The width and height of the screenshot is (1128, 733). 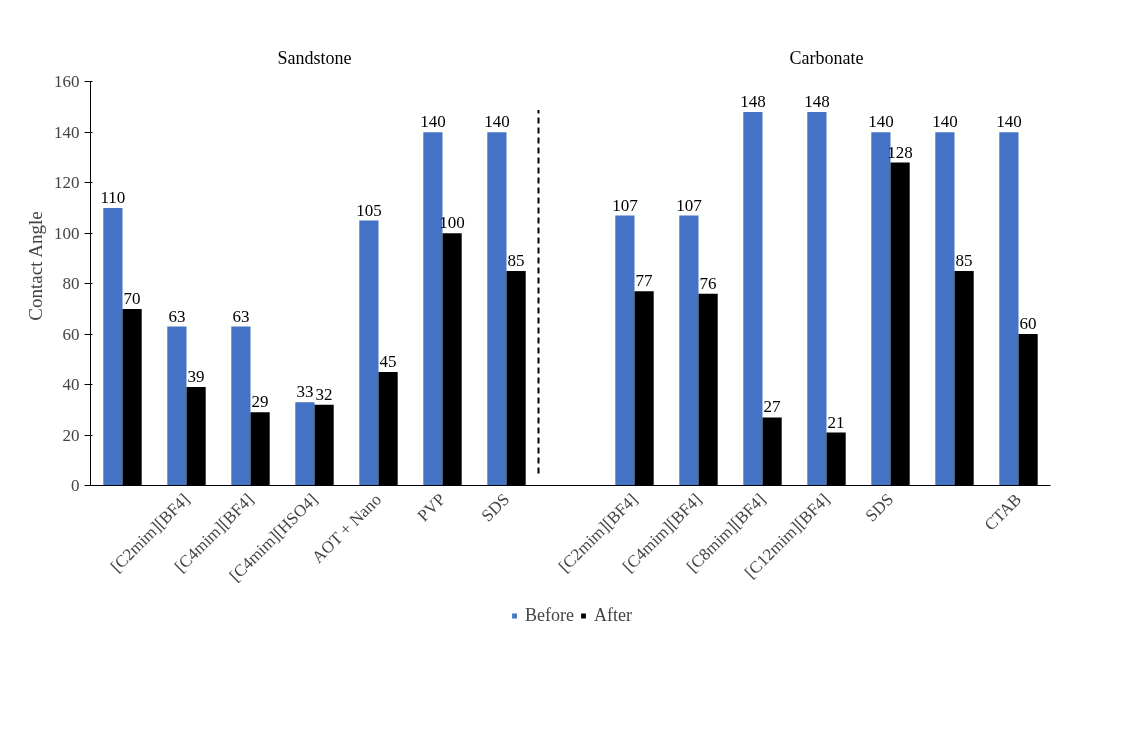 What do you see at coordinates (613, 615) in the screenshot?
I see `legend-label: After` at bounding box center [613, 615].